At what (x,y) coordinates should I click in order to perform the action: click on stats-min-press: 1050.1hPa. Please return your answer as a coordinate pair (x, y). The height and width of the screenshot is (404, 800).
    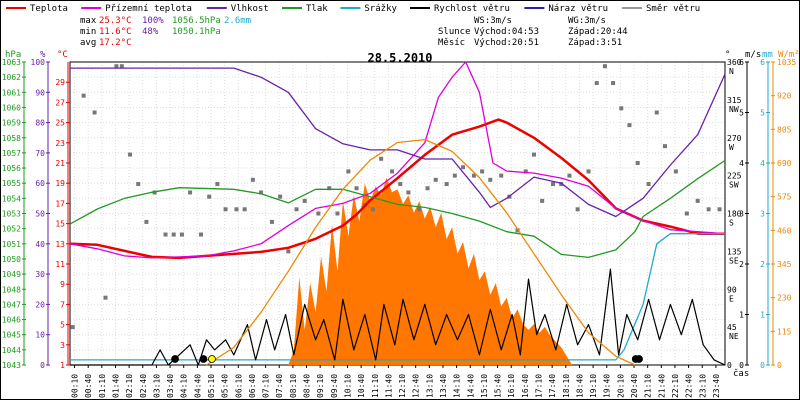
    Looking at the image, I should click on (196, 32).